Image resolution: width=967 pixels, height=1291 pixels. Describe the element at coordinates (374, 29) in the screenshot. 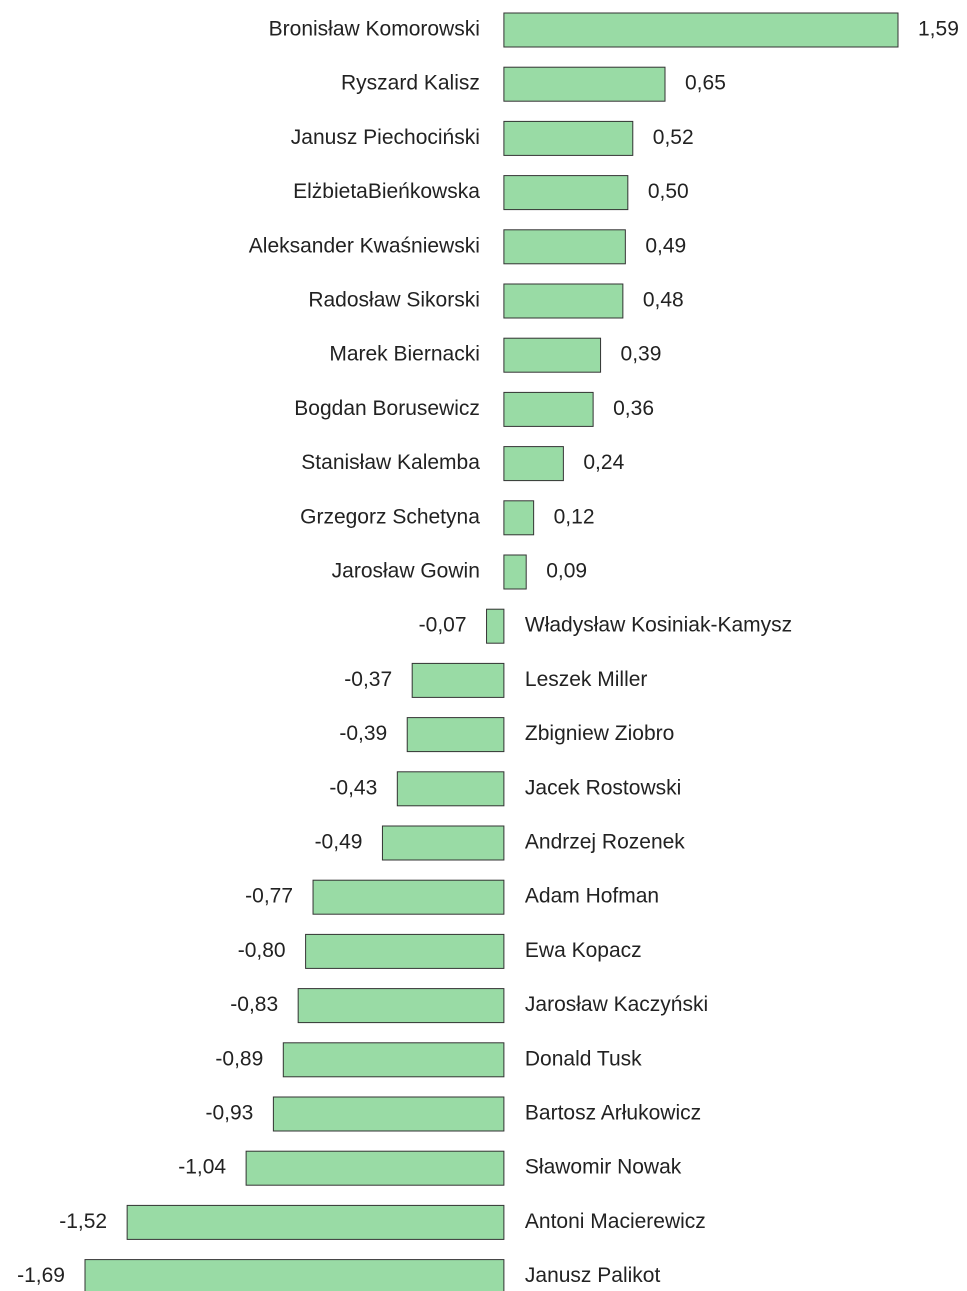

I see `category-label: Bronisław Komorowski` at that location.